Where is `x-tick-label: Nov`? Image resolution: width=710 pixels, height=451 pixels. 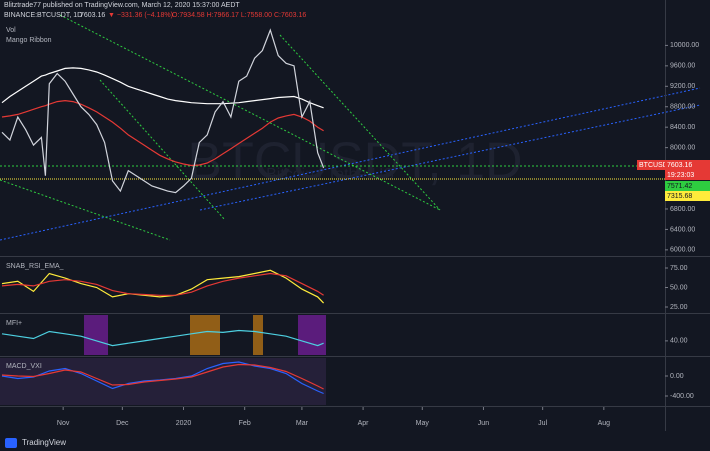
x-tick-label: Nov is located at coordinates (63, 423).